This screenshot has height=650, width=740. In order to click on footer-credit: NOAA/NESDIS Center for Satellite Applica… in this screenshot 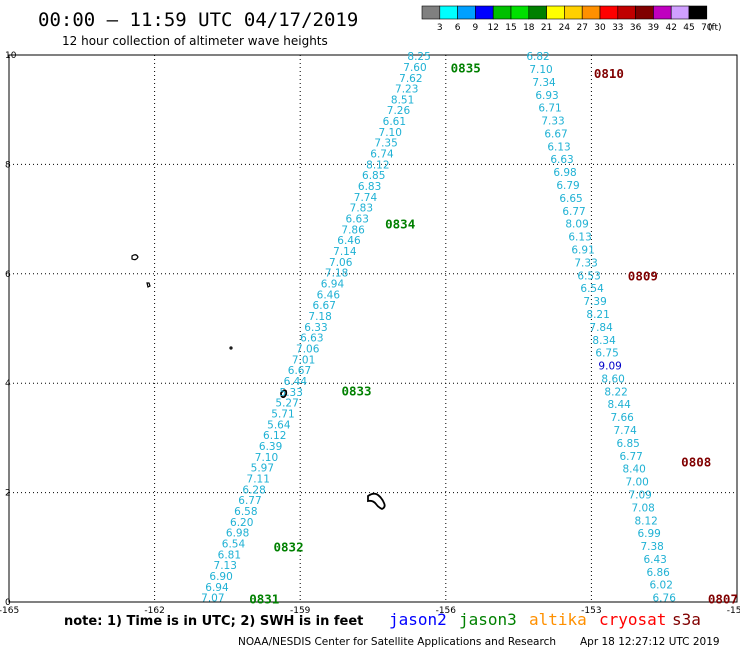, I will do `click(397, 642)`.